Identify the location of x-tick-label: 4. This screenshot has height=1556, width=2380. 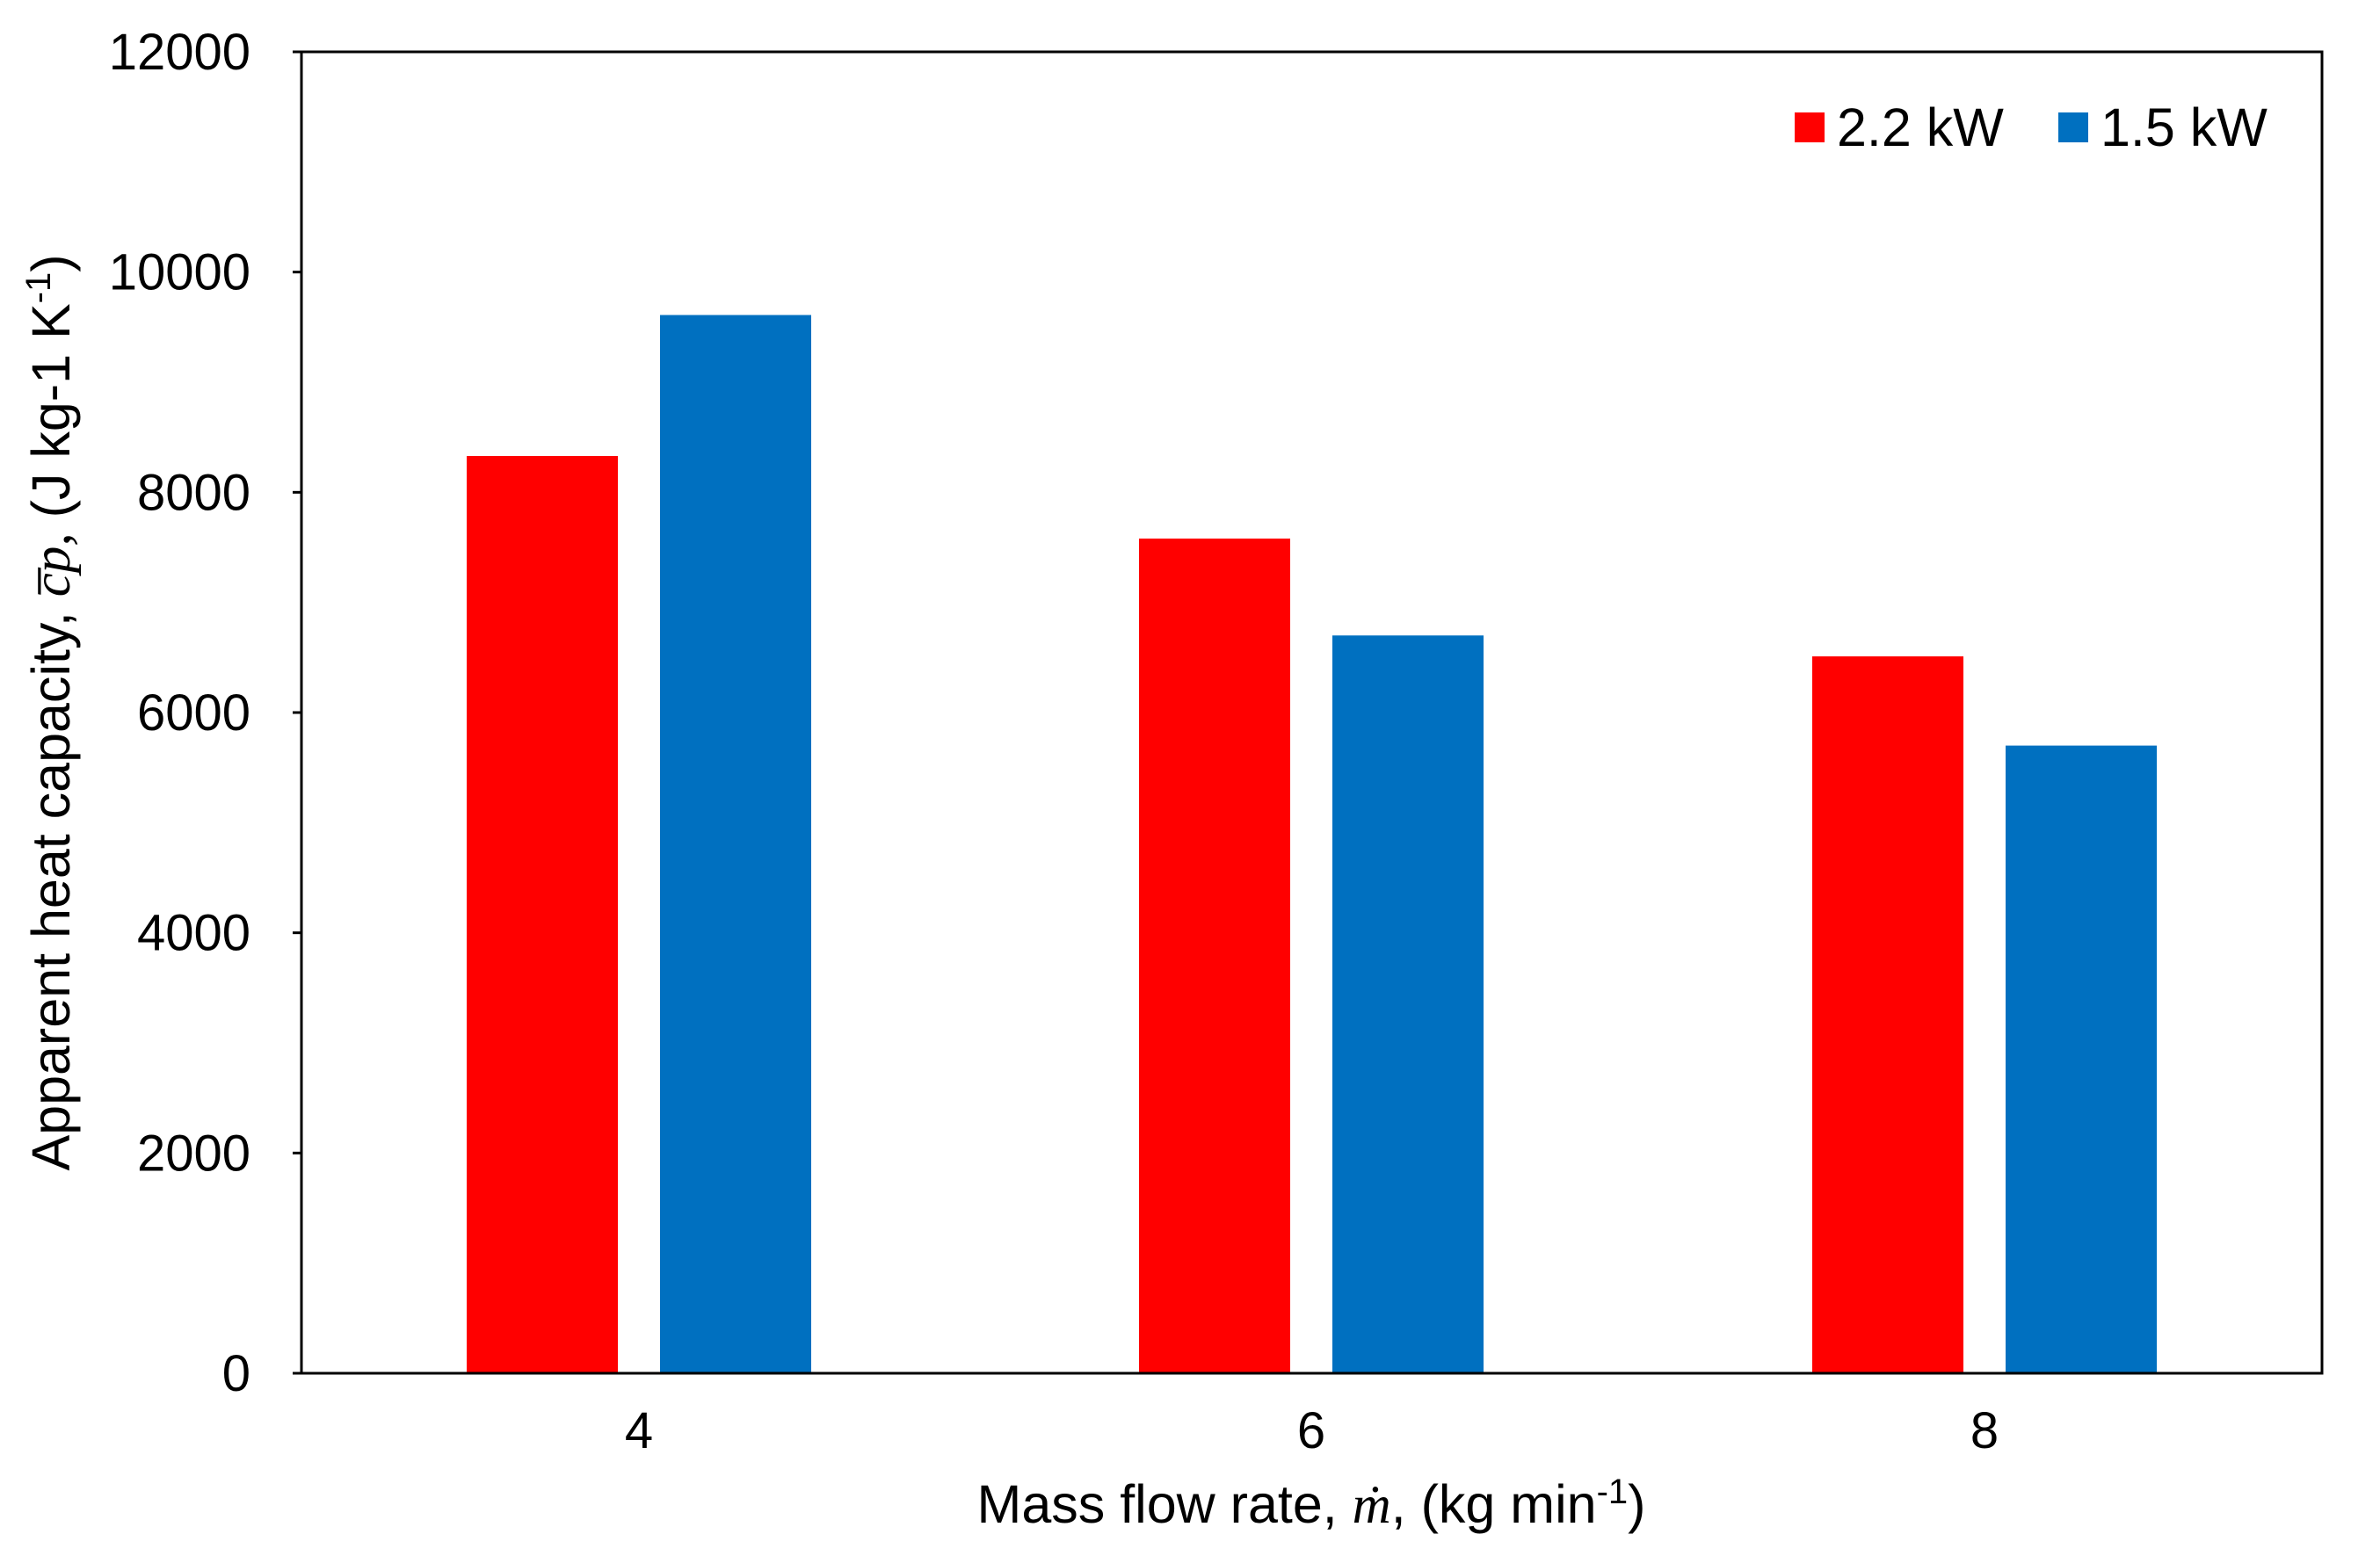
(639, 1430).